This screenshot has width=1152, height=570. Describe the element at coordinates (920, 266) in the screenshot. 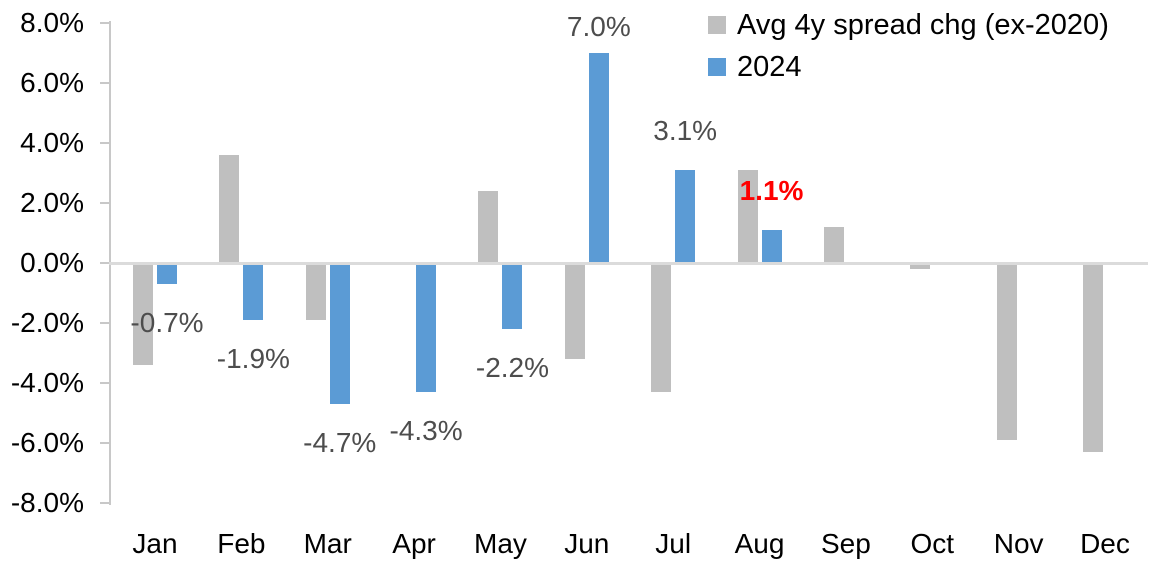

I see `bar-avg-4y-spread-chg-ex-2020-oct` at that location.